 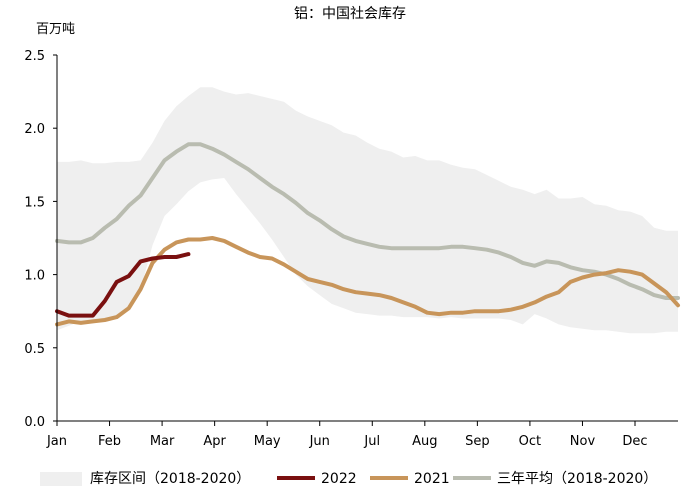 What do you see at coordinates (34, 202) in the screenshot?
I see `y-tick-label: 1.5` at bounding box center [34, 202].